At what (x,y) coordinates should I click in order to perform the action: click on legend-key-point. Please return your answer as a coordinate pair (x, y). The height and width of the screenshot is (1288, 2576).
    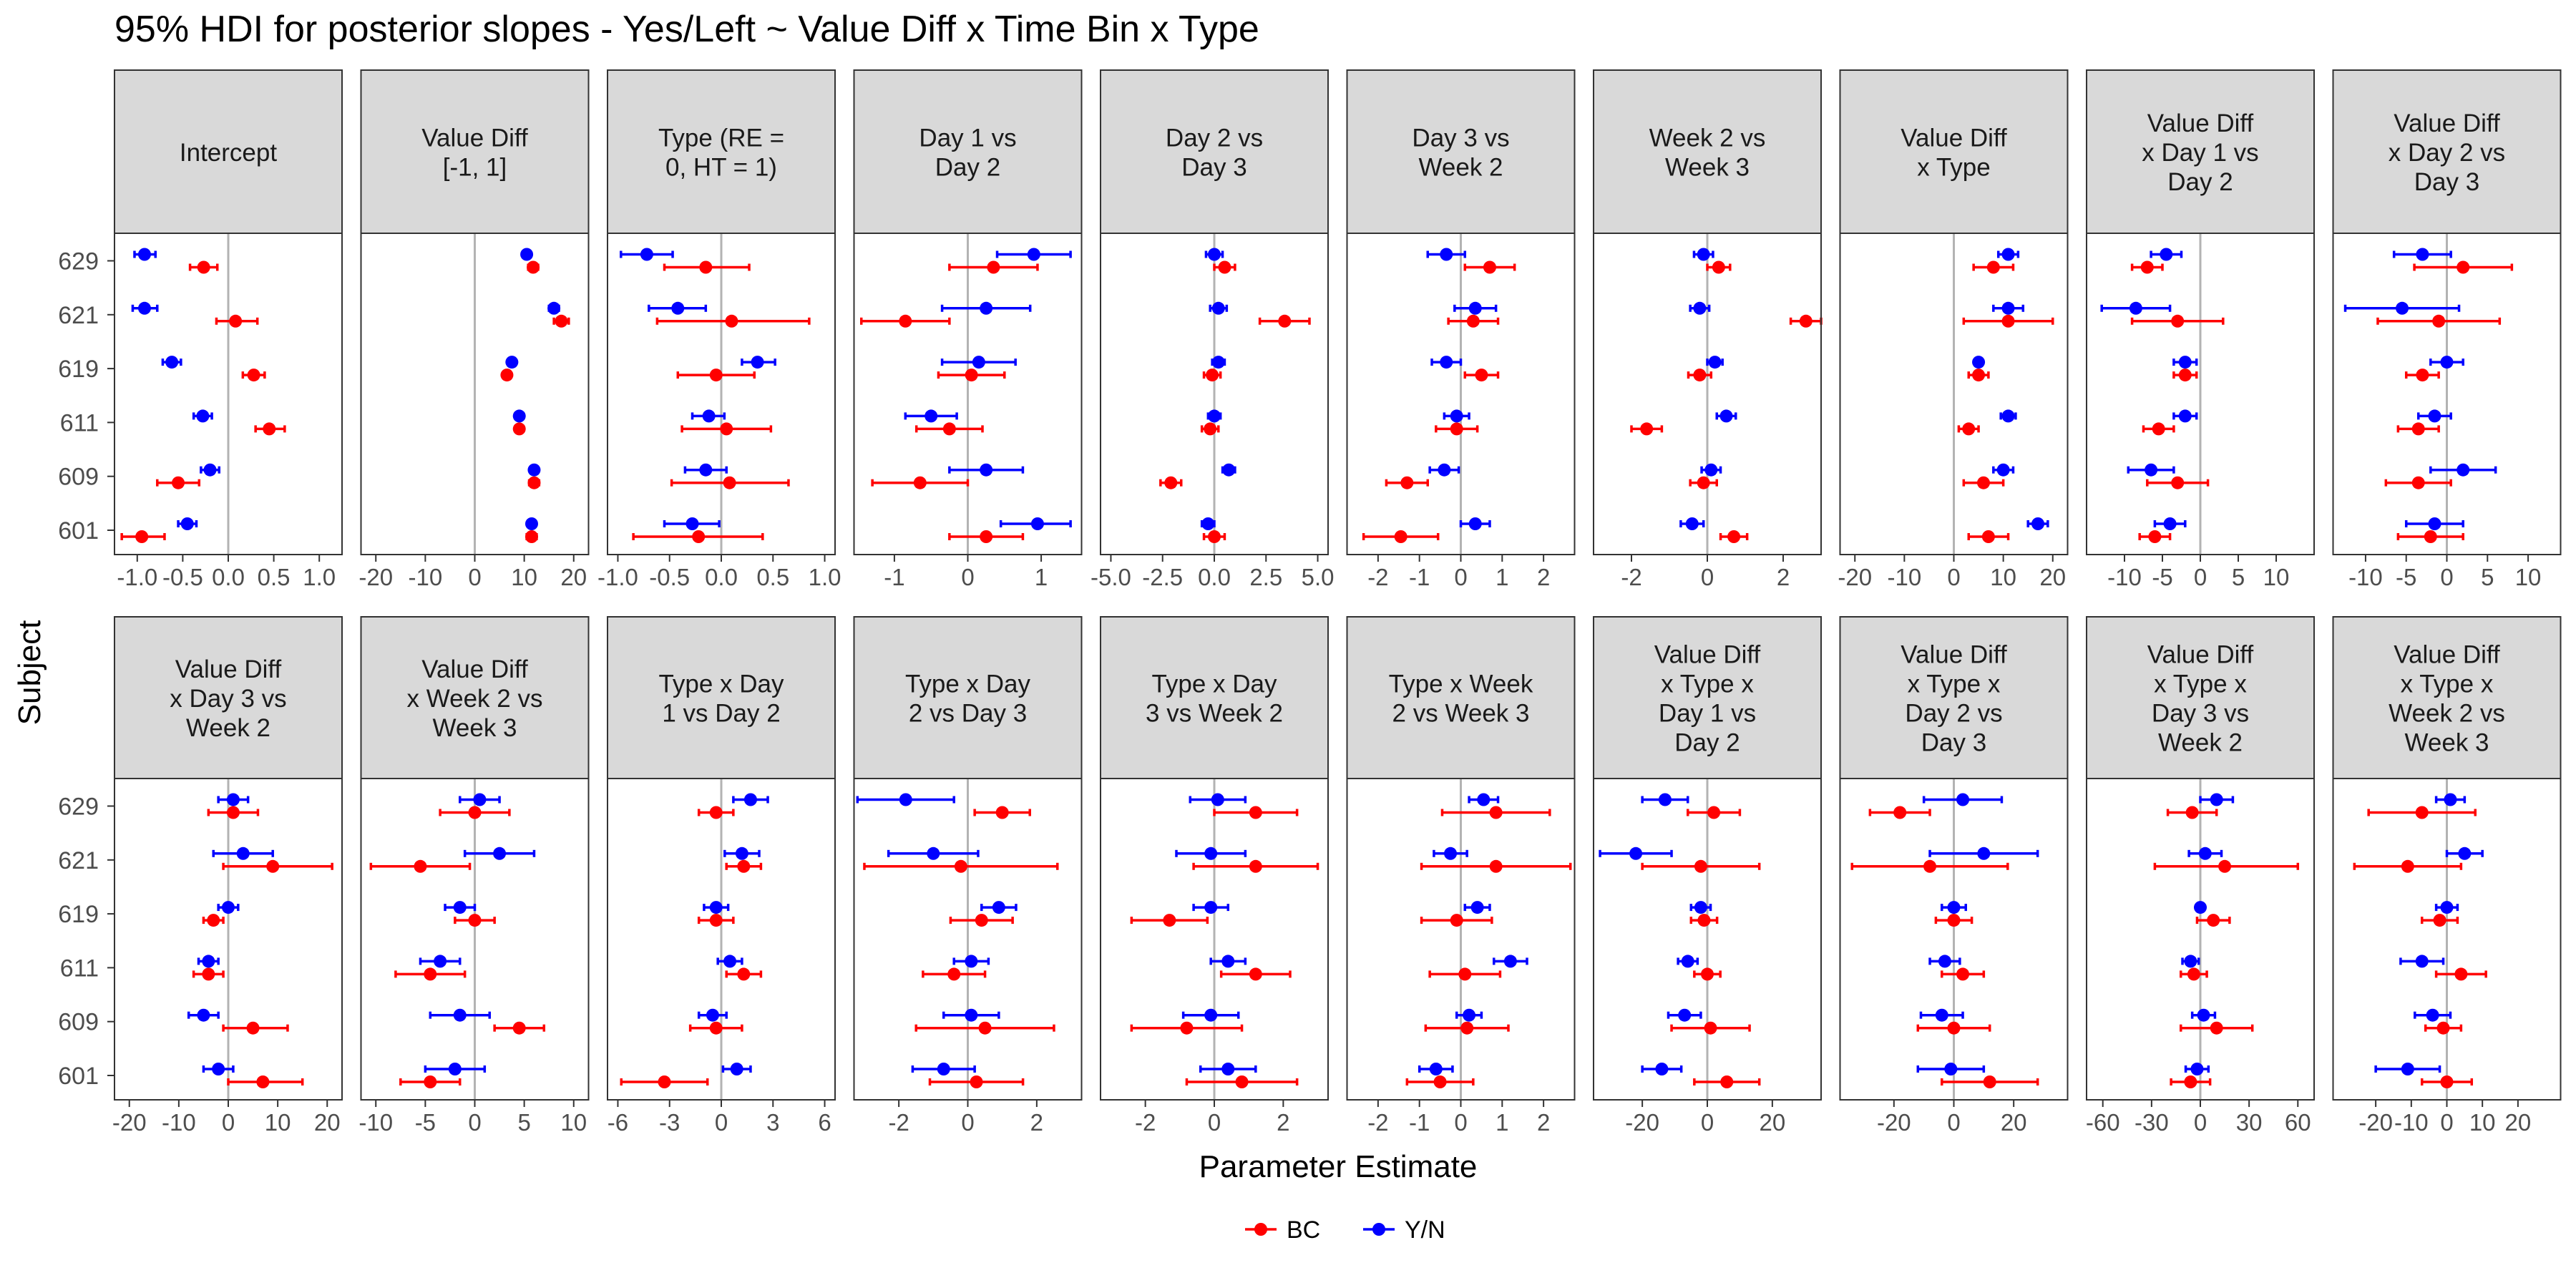
    Looking at the image, I should click on (1378, 1229).